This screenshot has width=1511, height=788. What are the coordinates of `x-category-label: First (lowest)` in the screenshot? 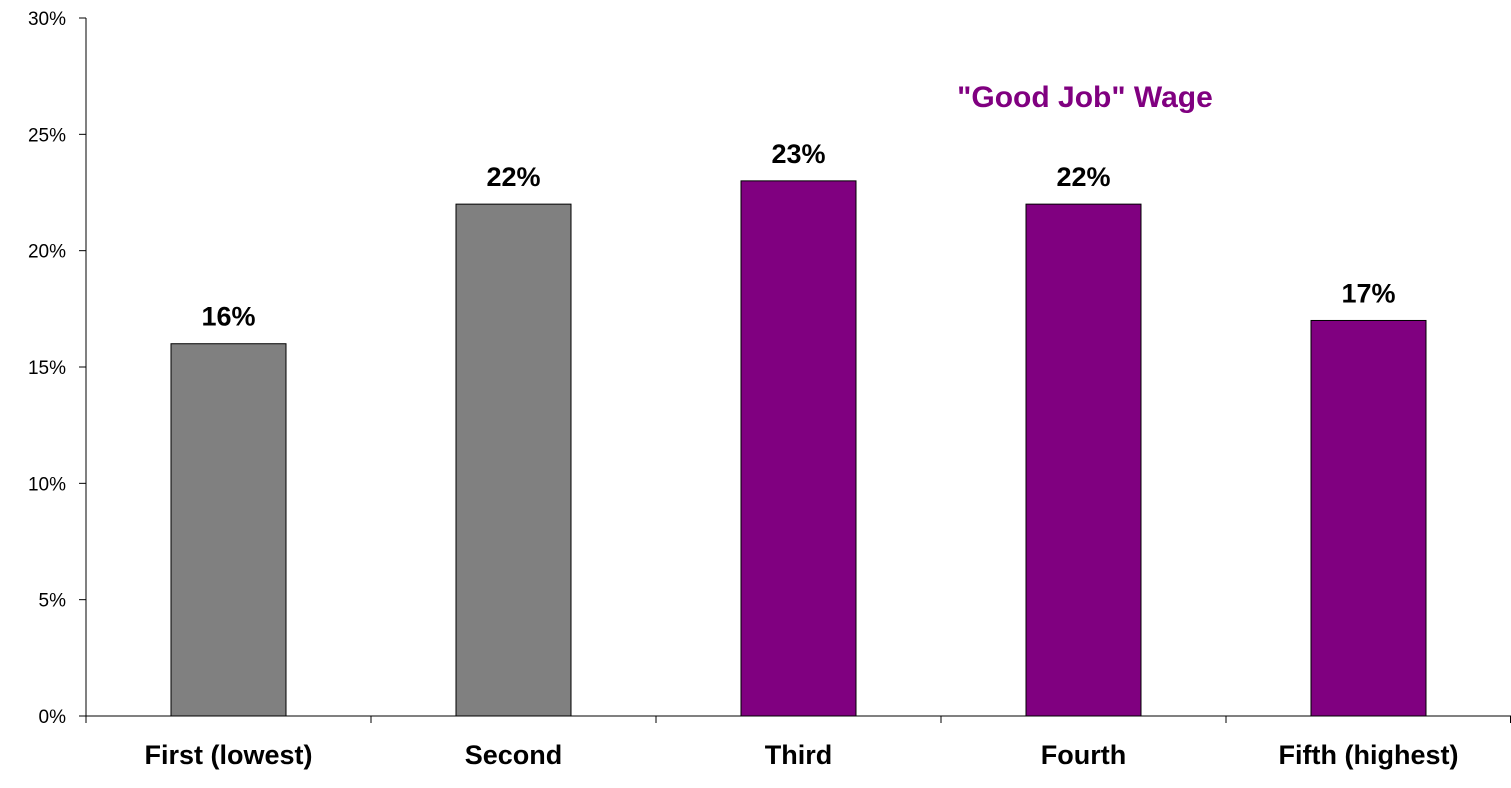 It's located at (228, 755).